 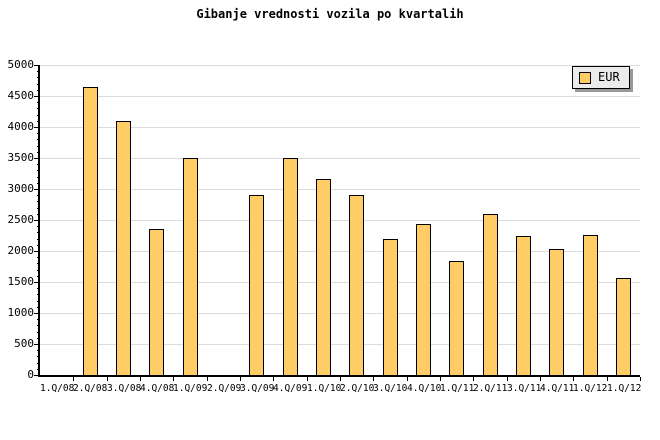 What do you see at coordinates (30, 374) in the screenshot?
I see `y-axis-tick-label: 0` at bounding box center [30, 374].